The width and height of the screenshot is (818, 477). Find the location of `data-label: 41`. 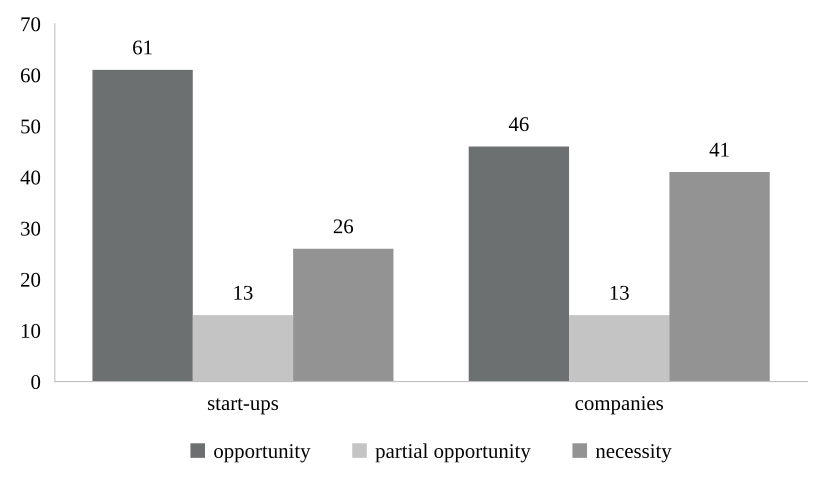

data-label: 41 is located at coordinates (719, 149).